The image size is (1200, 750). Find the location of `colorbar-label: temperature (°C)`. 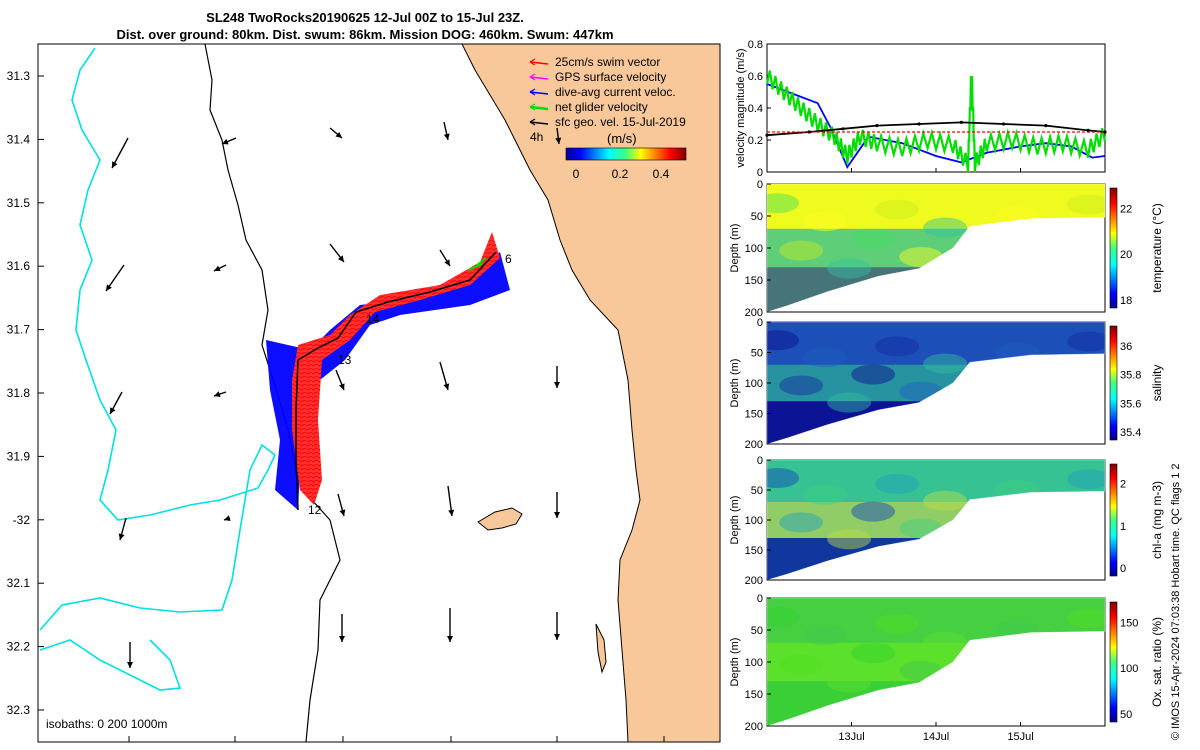

colorbar-label: temperature (°C) is located at coordinates (1157, 248).